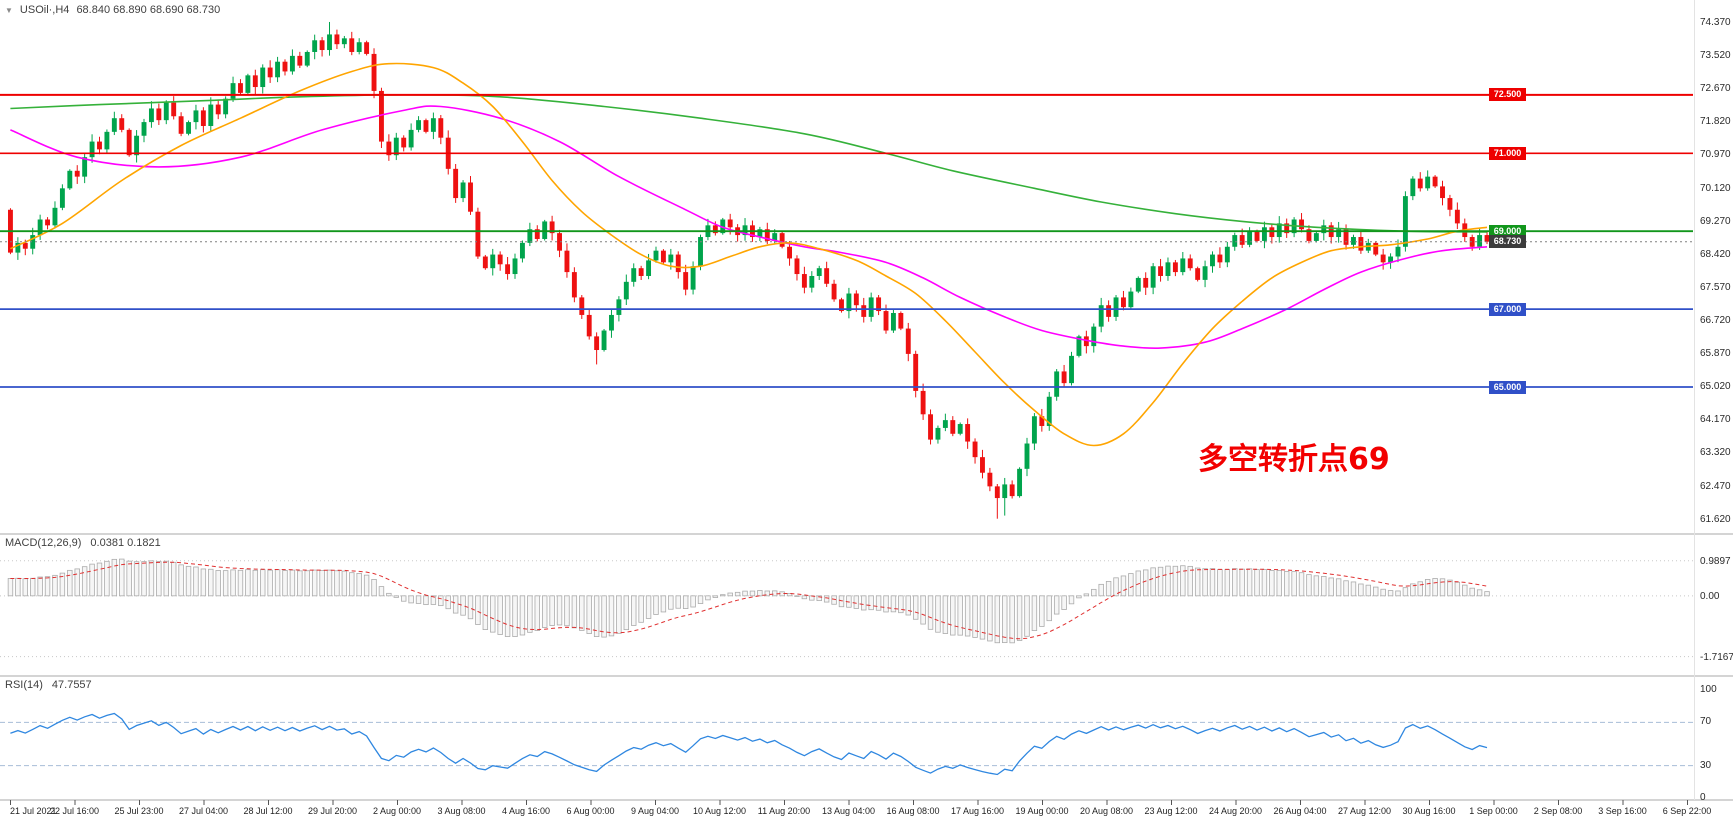  What do you see at coordinates (1507, 309) in the screenshot?
I see `price-line-label: 67.000` at bounding box center [1507, 309].